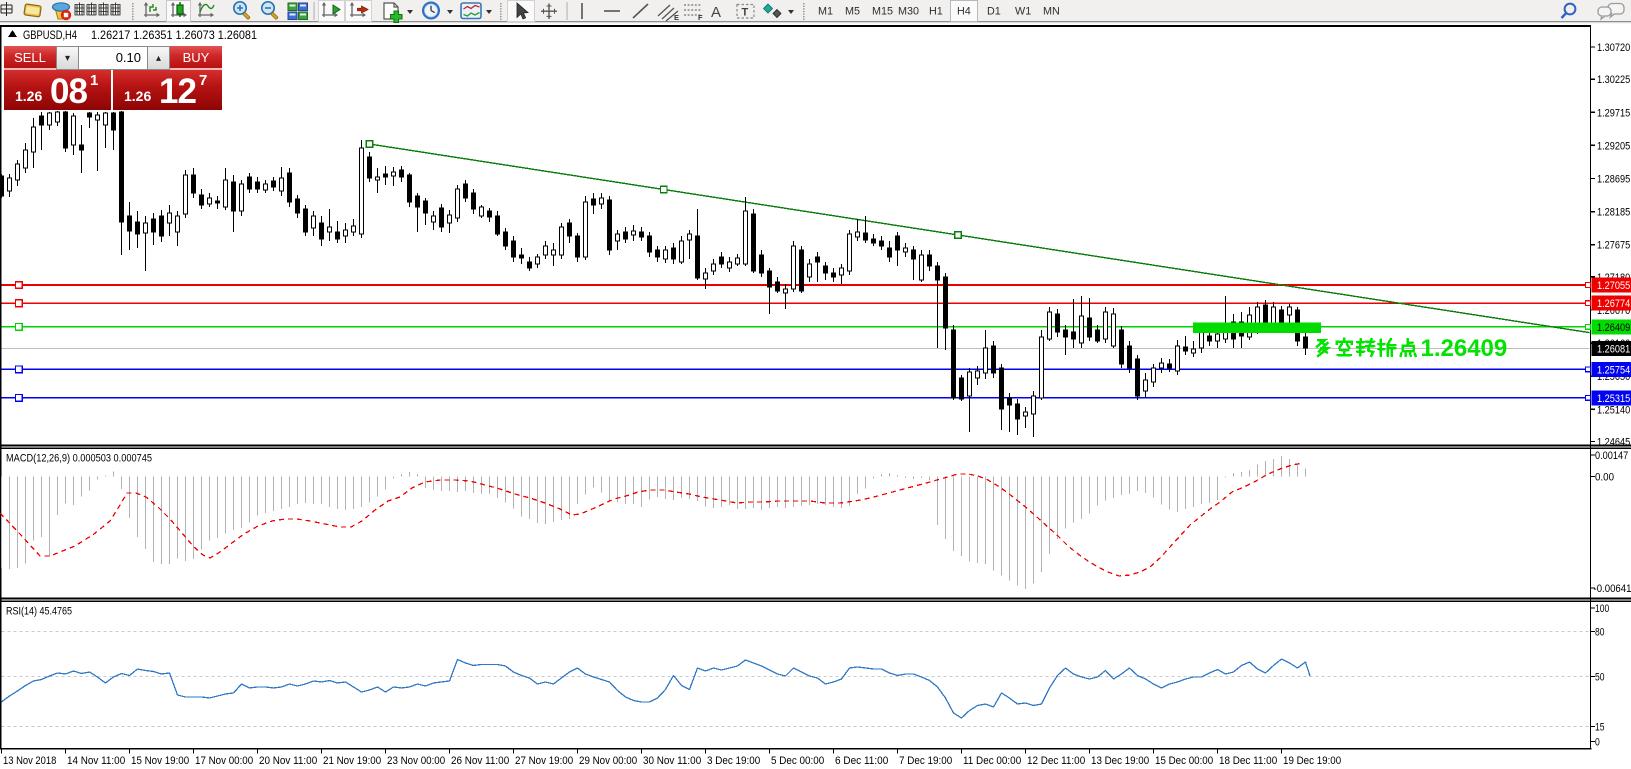  Describe the element at coordinates (1023, 12) in the screenshot. I see `svg-text: W1` at that location.